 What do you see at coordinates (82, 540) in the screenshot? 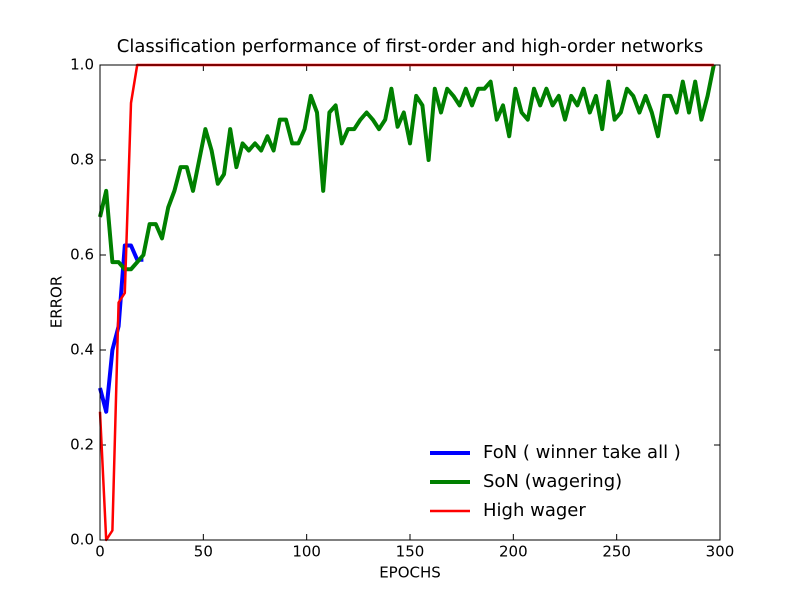
I see `y-tick-label: 0.0` at bounding box center [82, 540].